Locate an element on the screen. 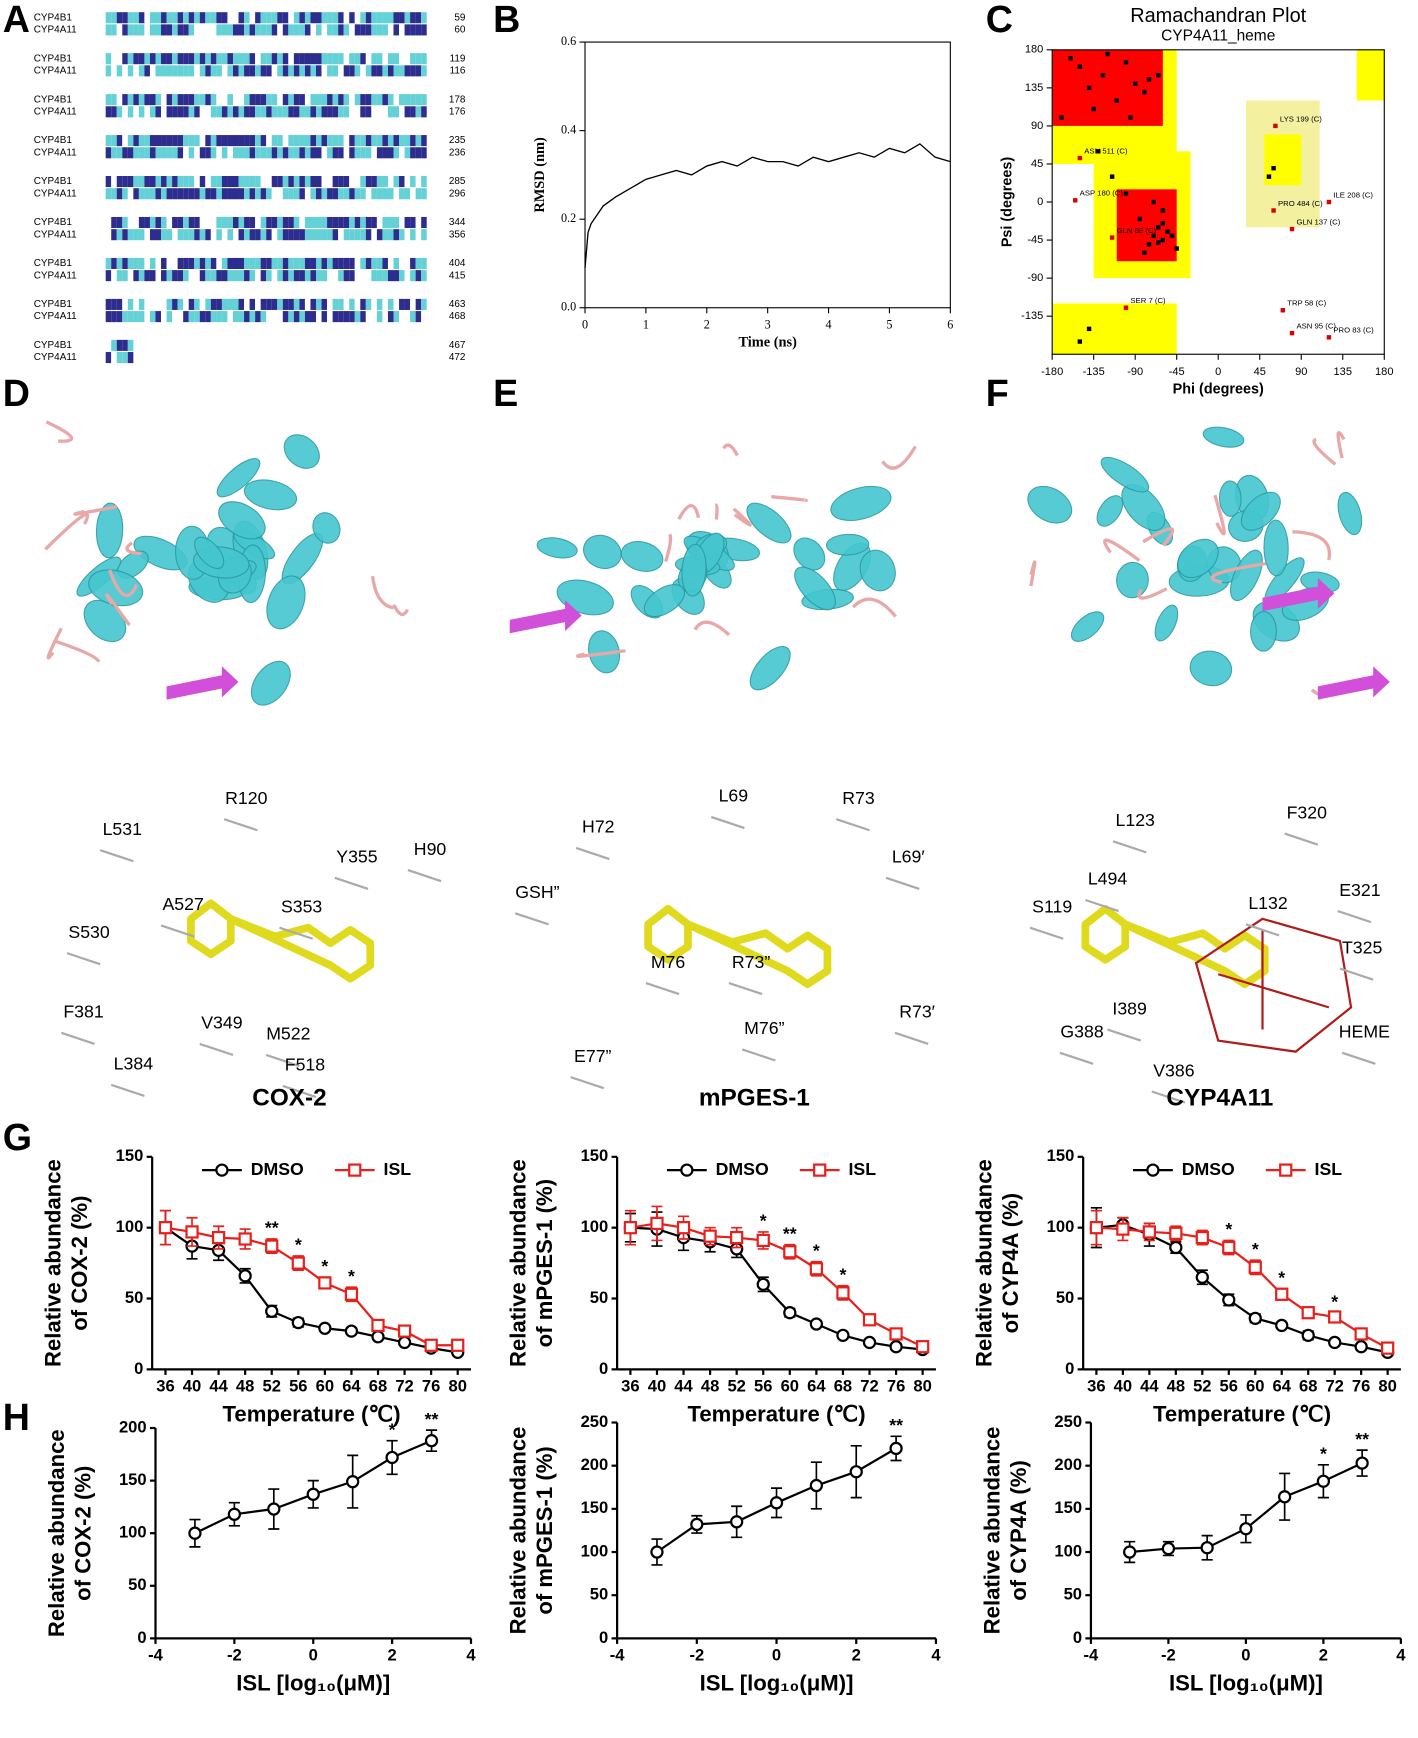 Image resolution: width=1418 pixels, height=1738 pixels. residue-label: R73′ is located at coordinates (917, 1012).